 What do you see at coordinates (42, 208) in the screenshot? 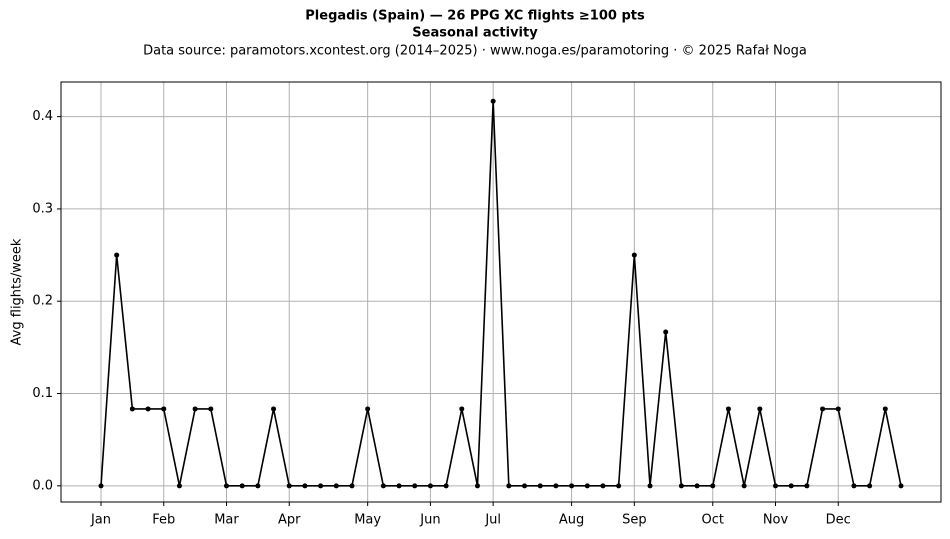
I see `y-tick-label: 0.3` at bounding box center [42, 208].